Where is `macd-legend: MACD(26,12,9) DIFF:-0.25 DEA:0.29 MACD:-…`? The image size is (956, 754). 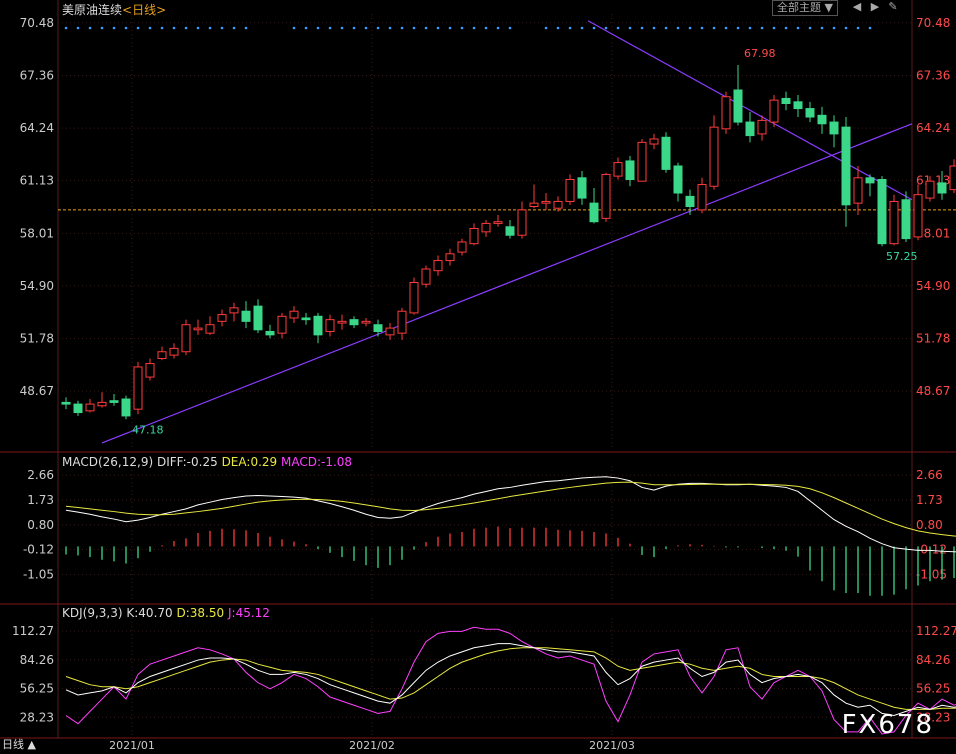
macd-legend: MACD(26,12,9) DIFF:-0.25 DEA:0.29 MACD:-… is located at coordinates (207, 462).